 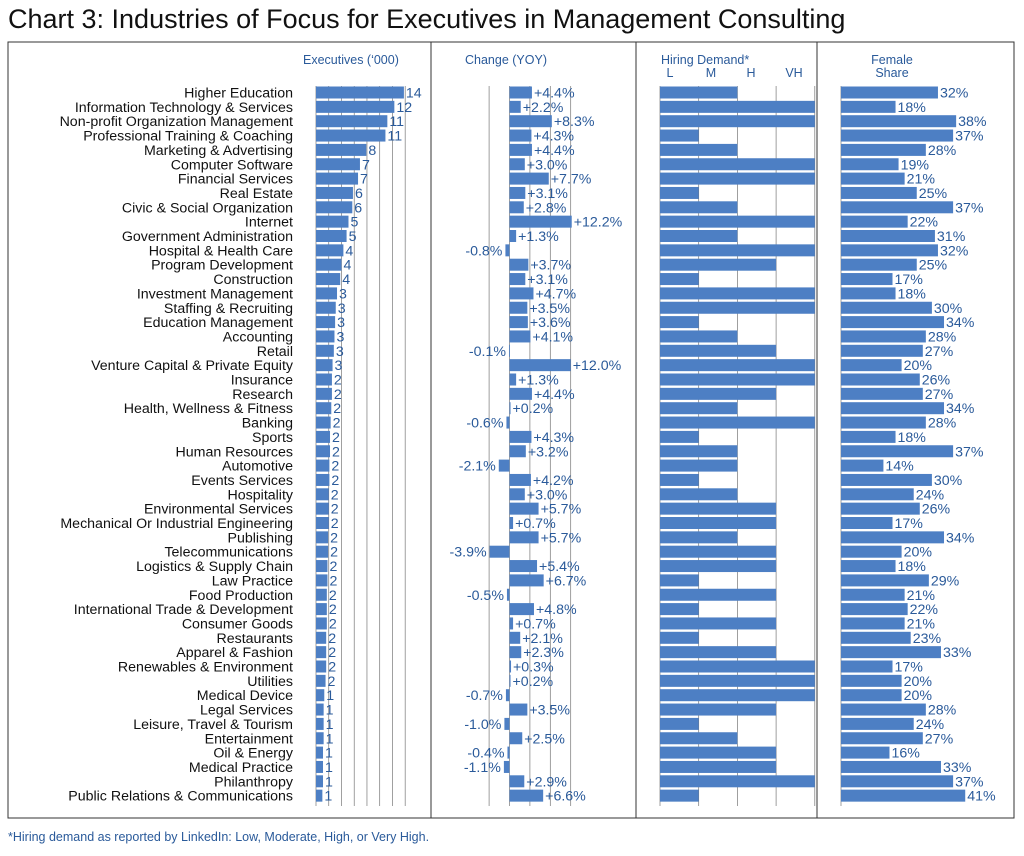 I want to click on category-label: Legal Services, so click(x=246, y=711).